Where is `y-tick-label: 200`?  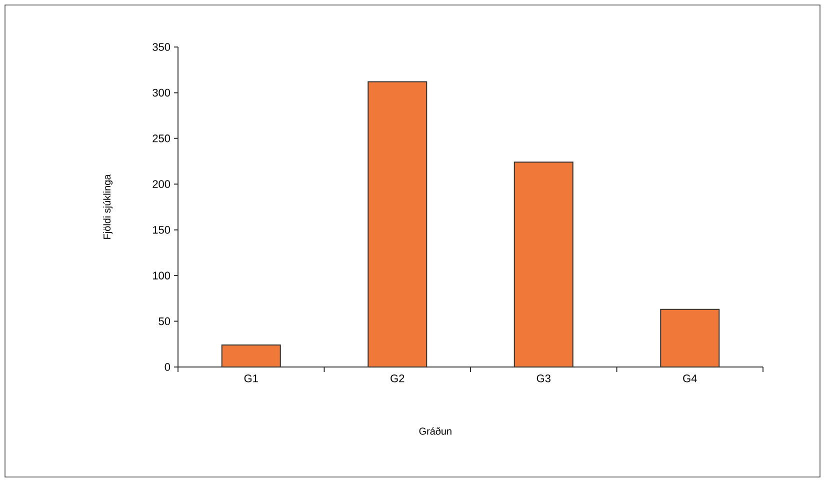 y-tick-label: 200 is located at coordinates (161, 184).